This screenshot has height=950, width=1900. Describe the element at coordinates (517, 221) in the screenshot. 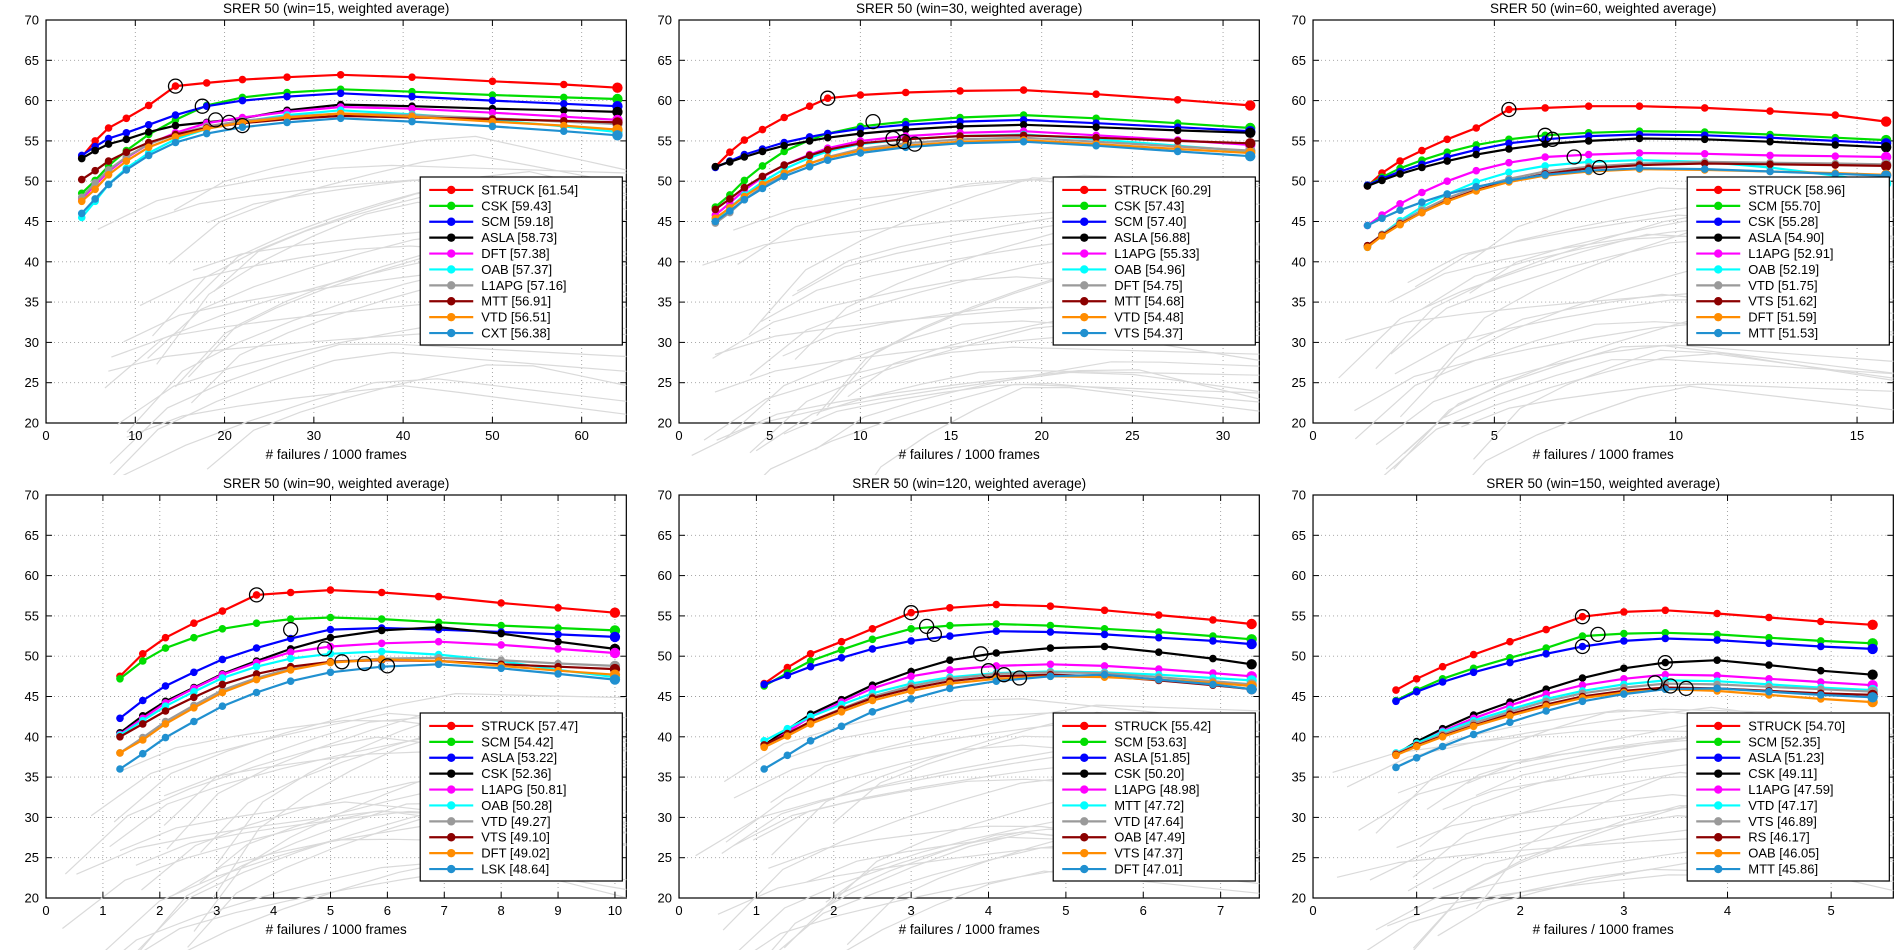

I see `legend-entry-label: SCM [59.18]` at that location.